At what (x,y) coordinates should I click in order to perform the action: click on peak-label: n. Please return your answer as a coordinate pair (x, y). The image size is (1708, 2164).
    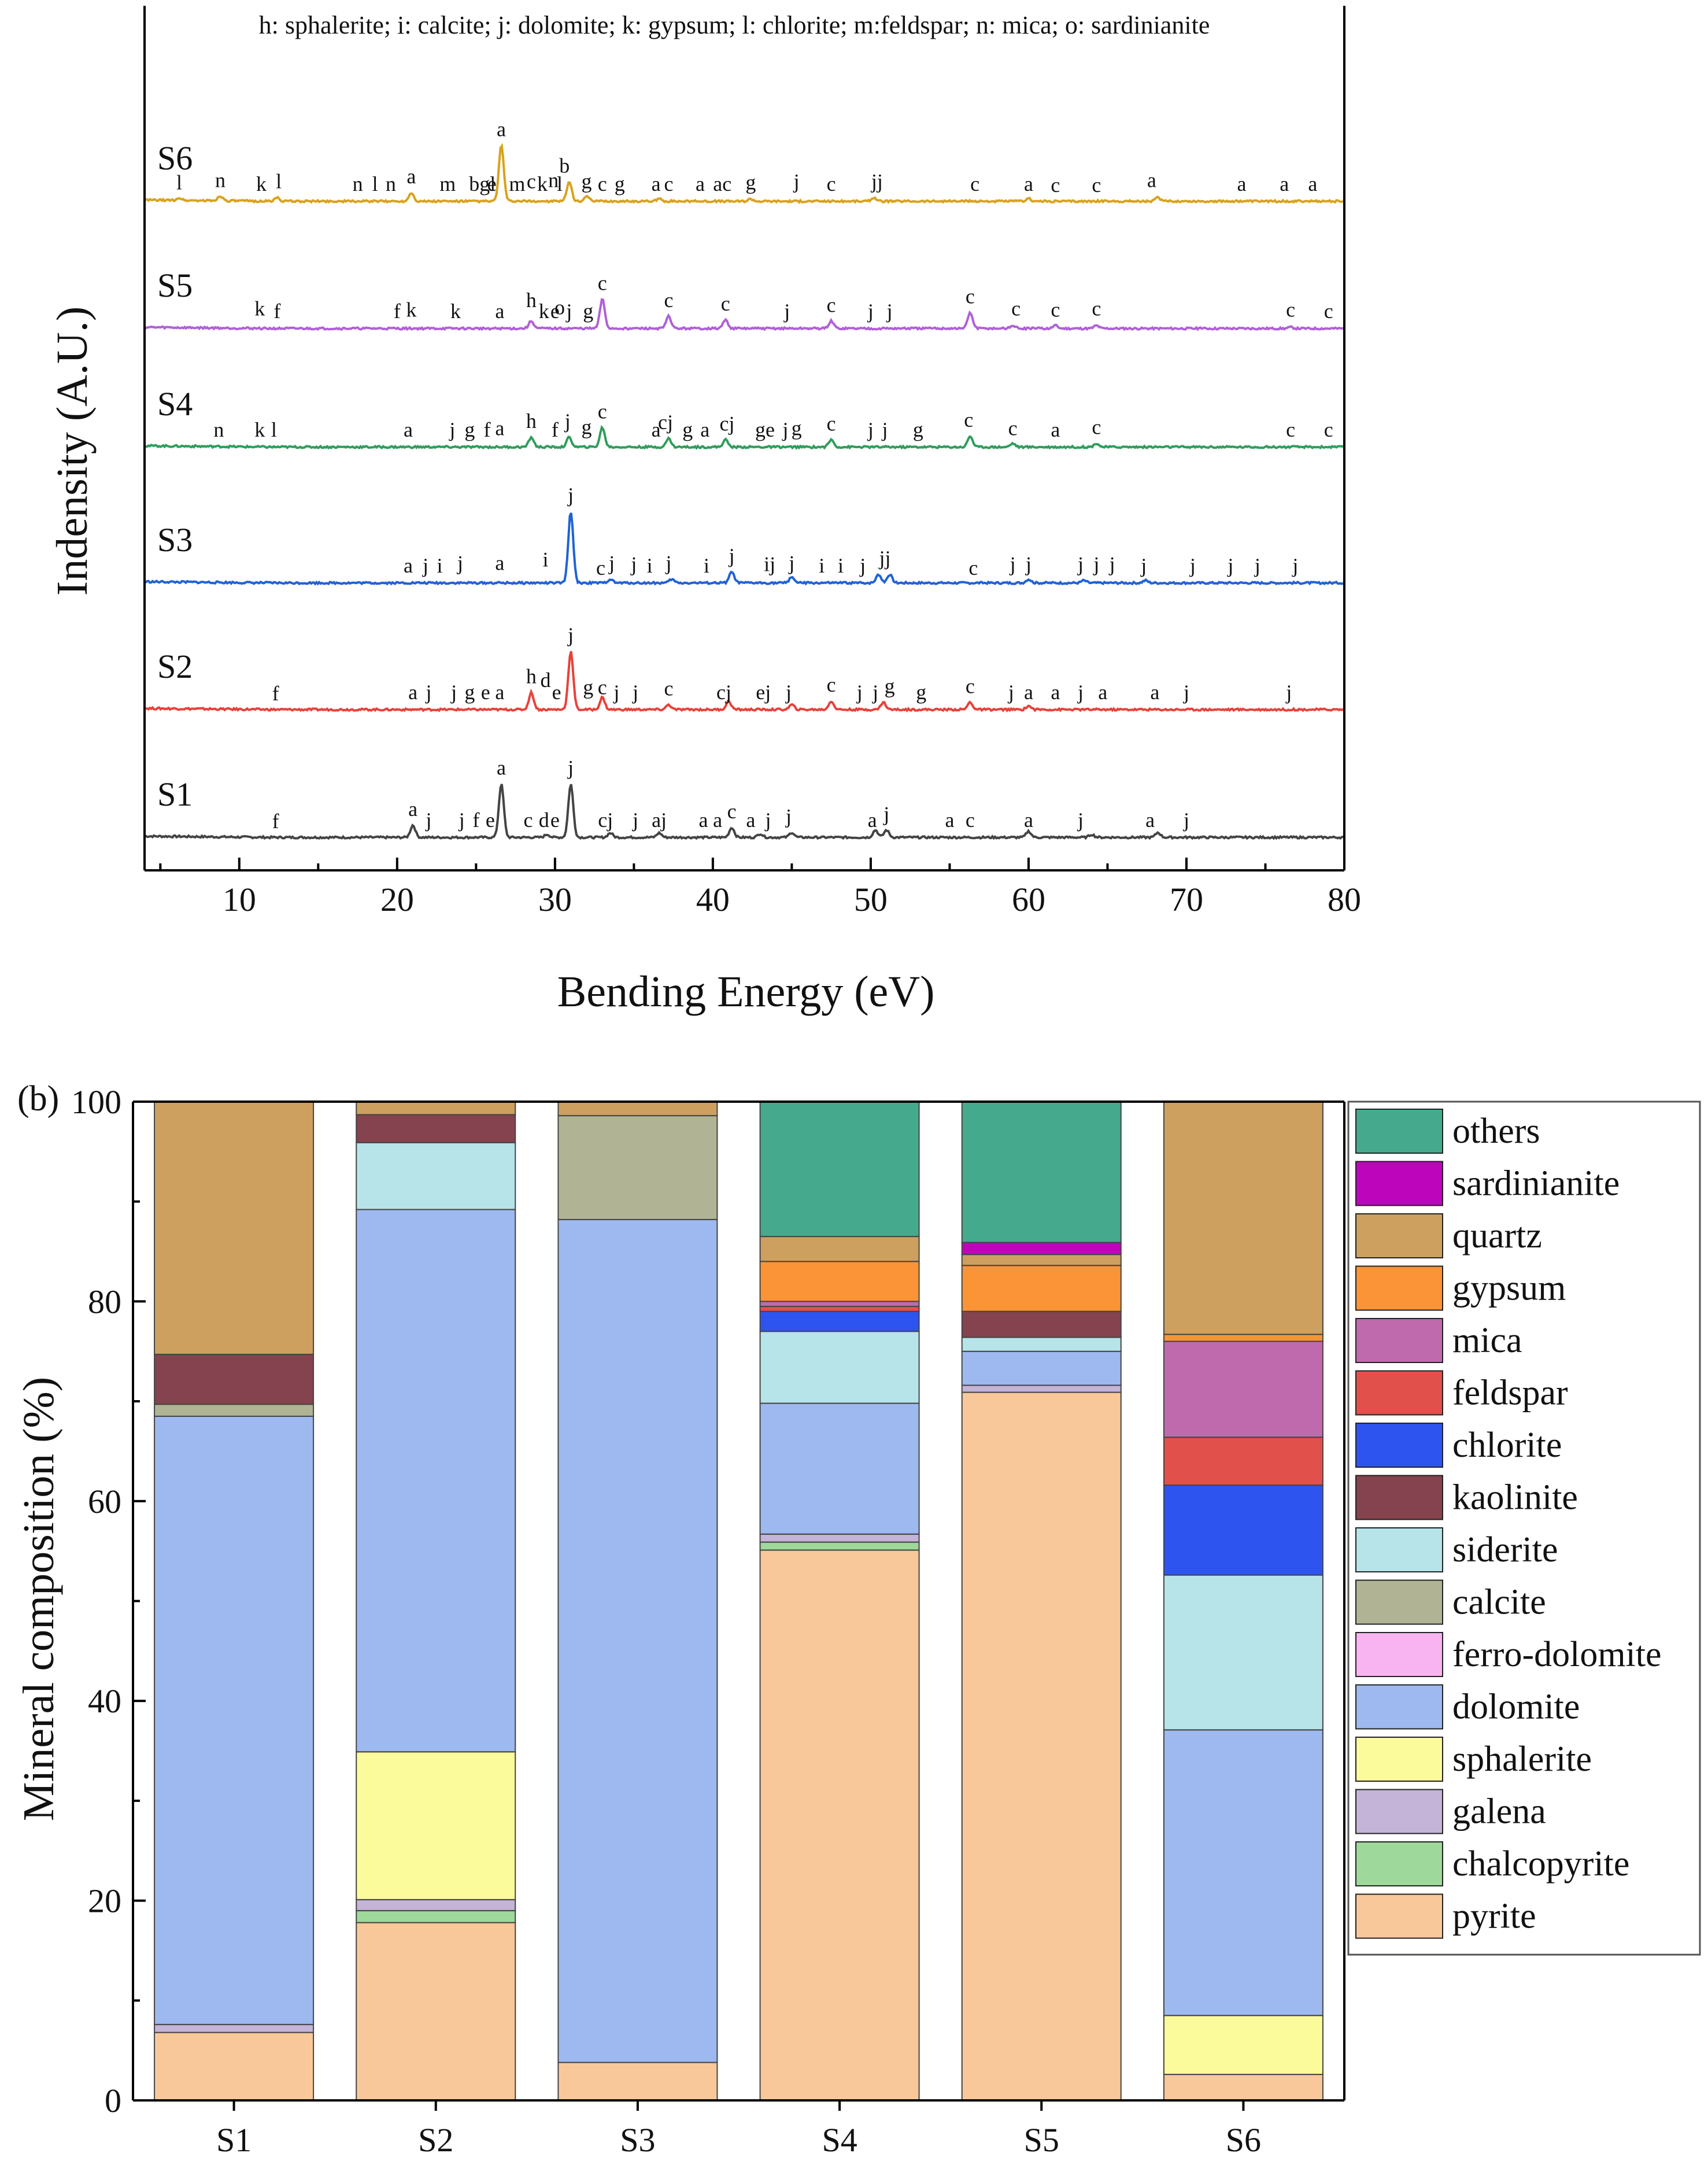
    Looking at the image, I should click on (220, 180).